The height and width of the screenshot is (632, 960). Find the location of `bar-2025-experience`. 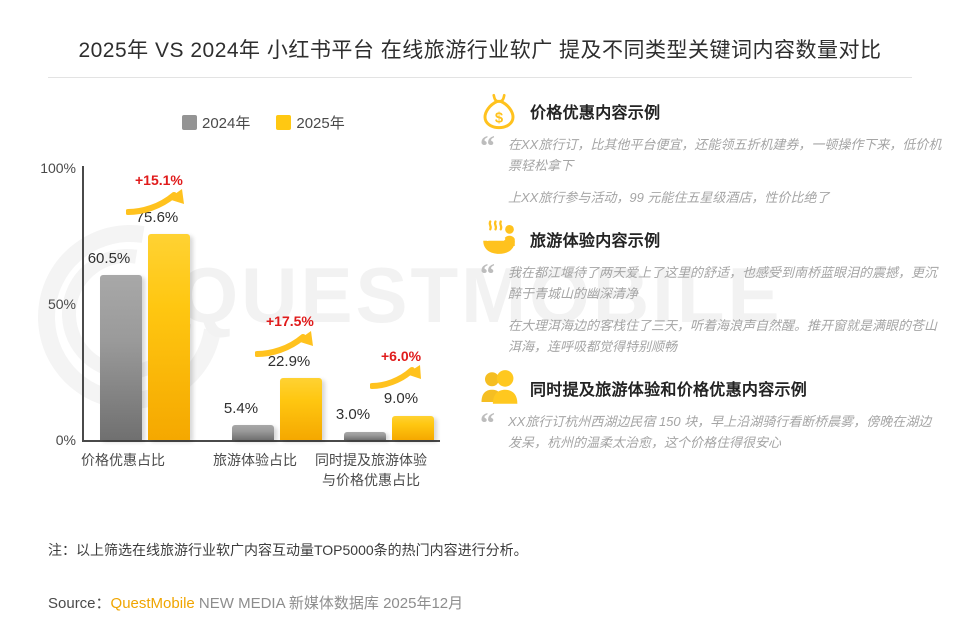

bar-2025-experience is located at coordinates (301, 408).